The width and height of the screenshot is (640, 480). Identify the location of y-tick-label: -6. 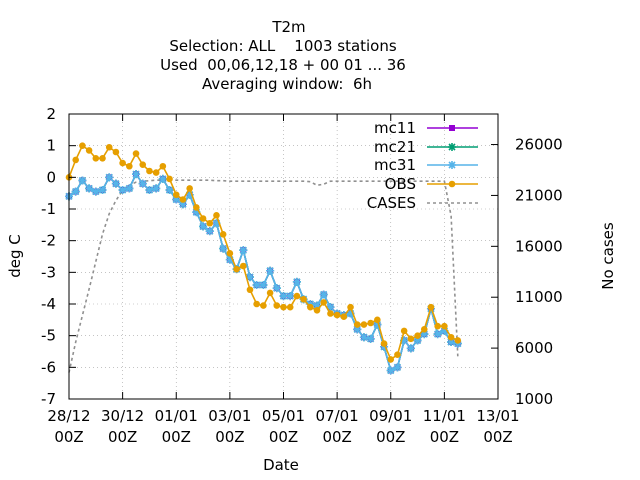
(48, 367).